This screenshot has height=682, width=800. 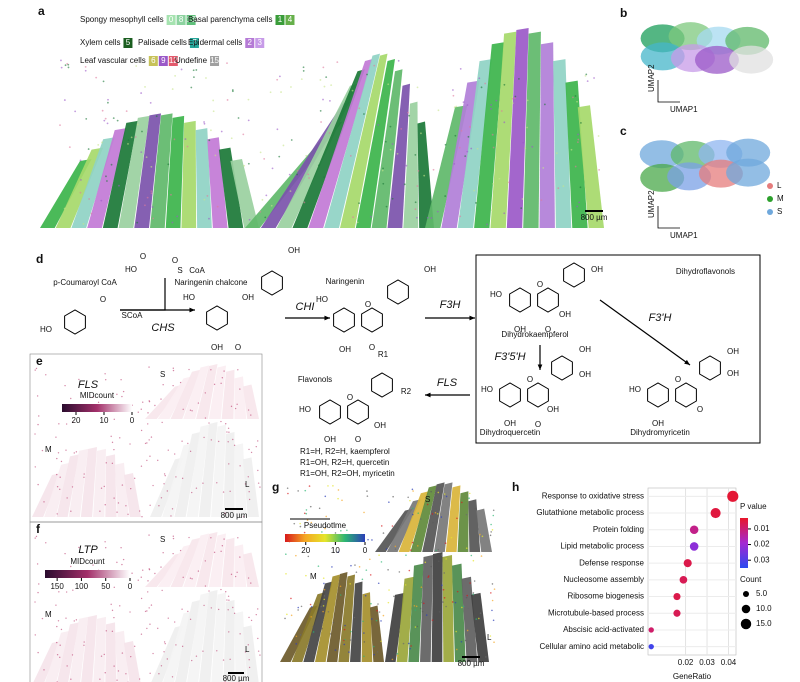 I want to click on atom-label: OH, so click(x=565, y=314).